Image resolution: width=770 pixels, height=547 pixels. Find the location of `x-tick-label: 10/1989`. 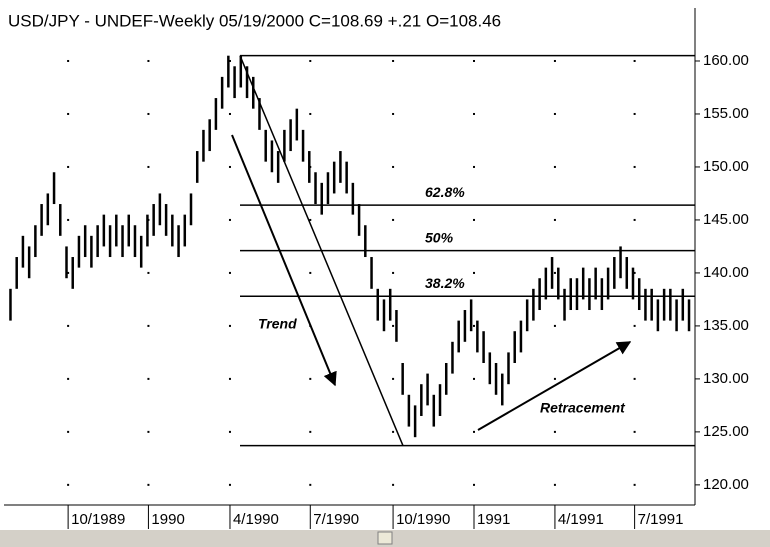

x-tick-label: 10/1989 is located at coordinates (98, 519).